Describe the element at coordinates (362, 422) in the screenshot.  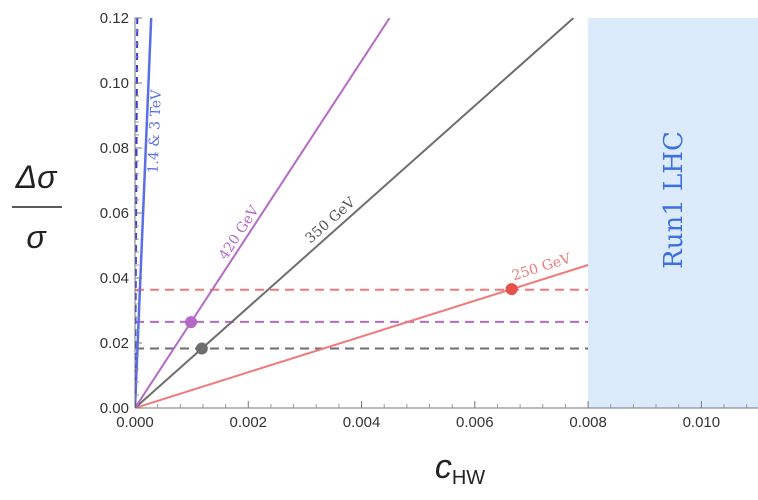
I see `x-tick-label: 0.004` at that location.